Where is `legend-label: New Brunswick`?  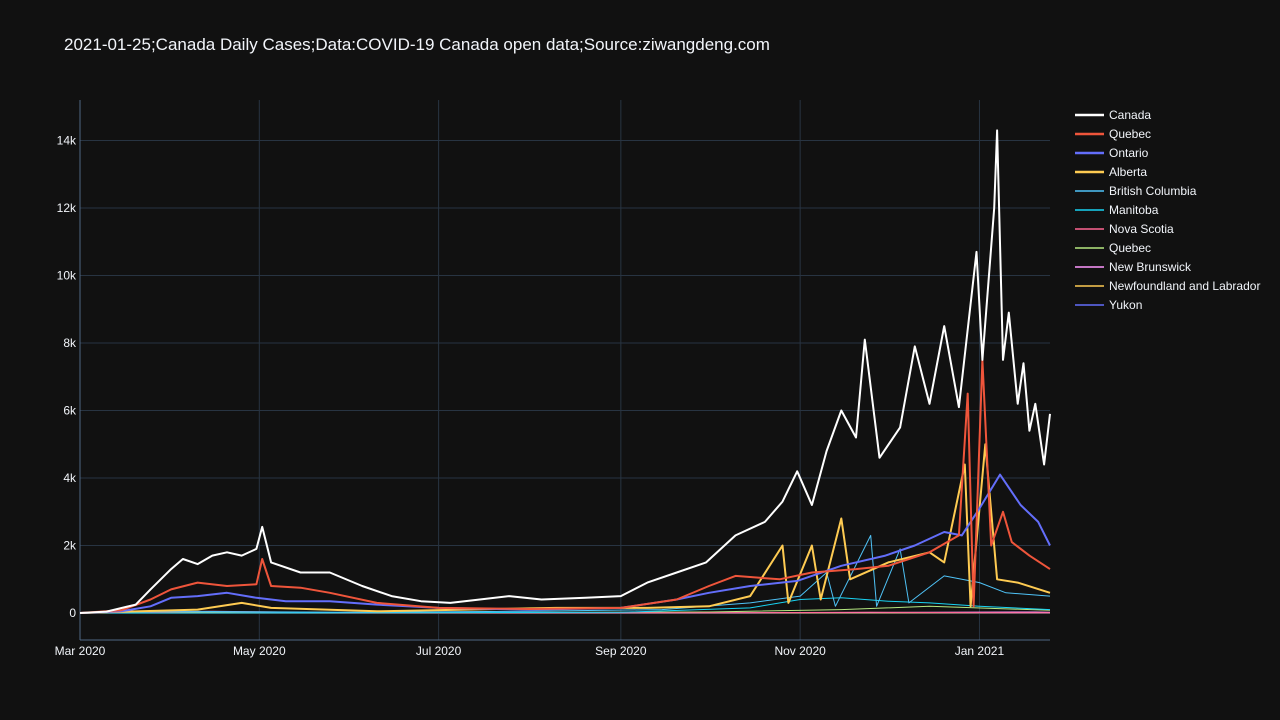
legend-label: New Brunswick is located at coordinates (1150, 267).